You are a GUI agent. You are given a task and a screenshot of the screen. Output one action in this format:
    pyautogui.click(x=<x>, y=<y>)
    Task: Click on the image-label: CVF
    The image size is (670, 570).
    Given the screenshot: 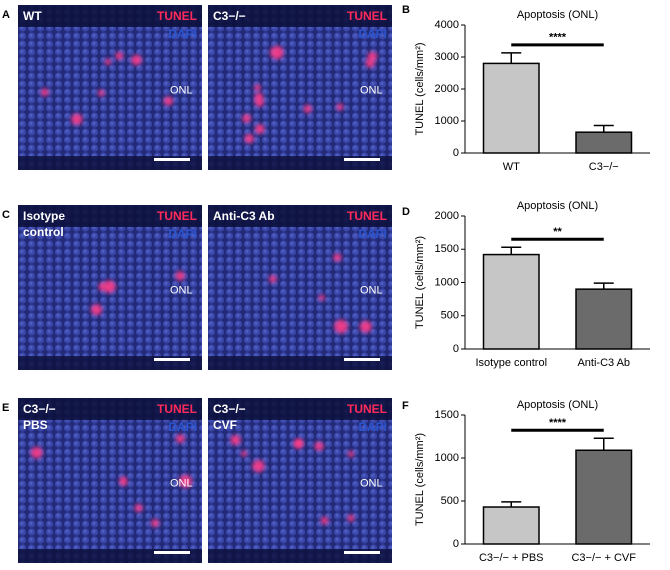 What is the action you would take?
    pyautogui.click(x=225, y=425)
    